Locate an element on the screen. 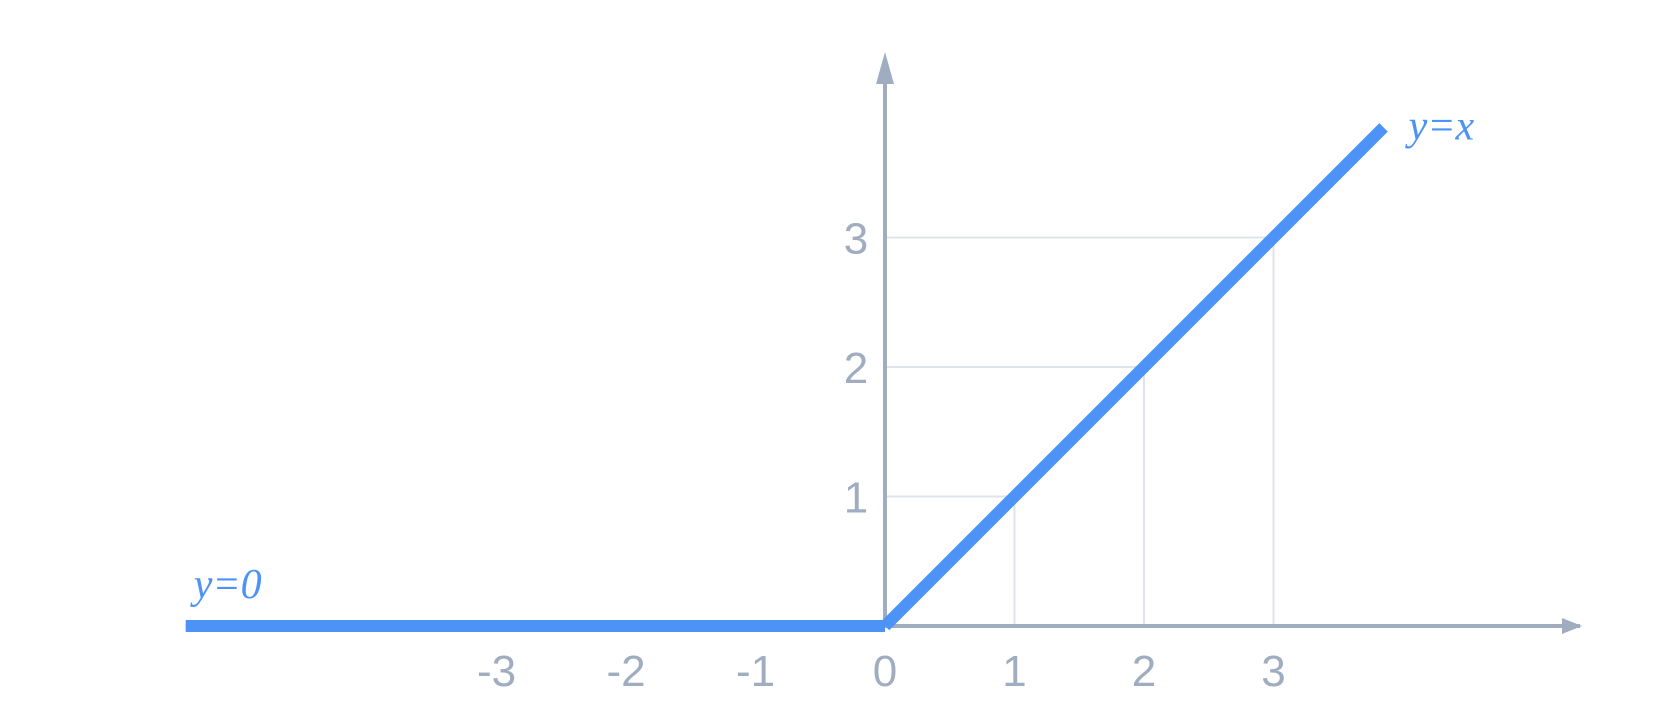  x-tick-label: -2 is located at coordinates (625, 671).